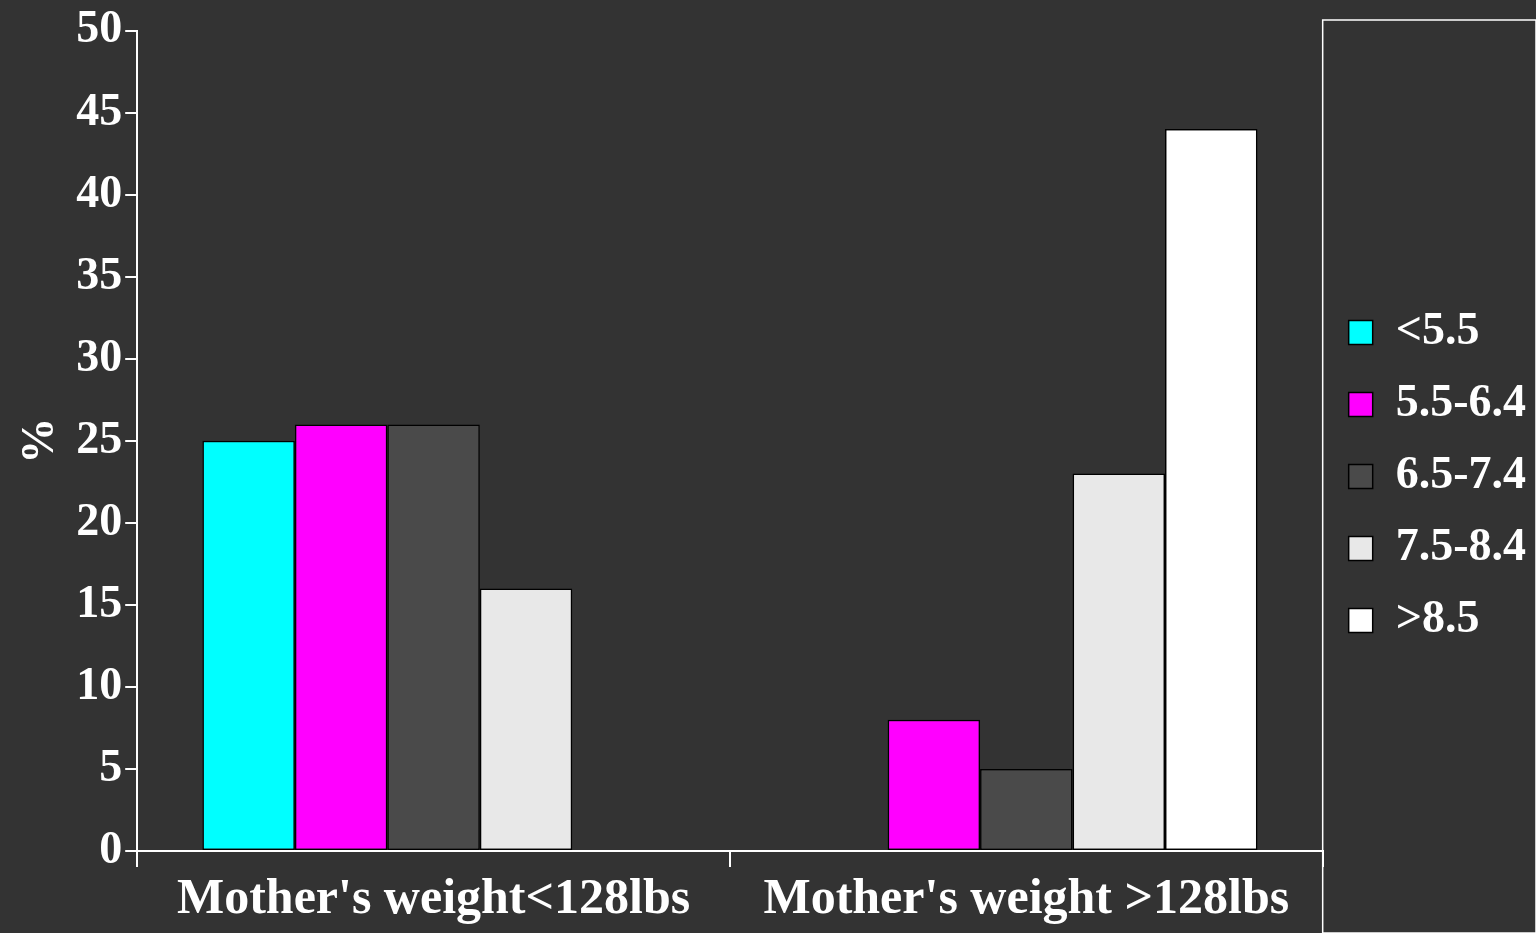 This screenshot has width=1536, height=933. Describe the element at coordinates (99, 109) in the screenshot. I see `y-tick-label: 45` at that location.